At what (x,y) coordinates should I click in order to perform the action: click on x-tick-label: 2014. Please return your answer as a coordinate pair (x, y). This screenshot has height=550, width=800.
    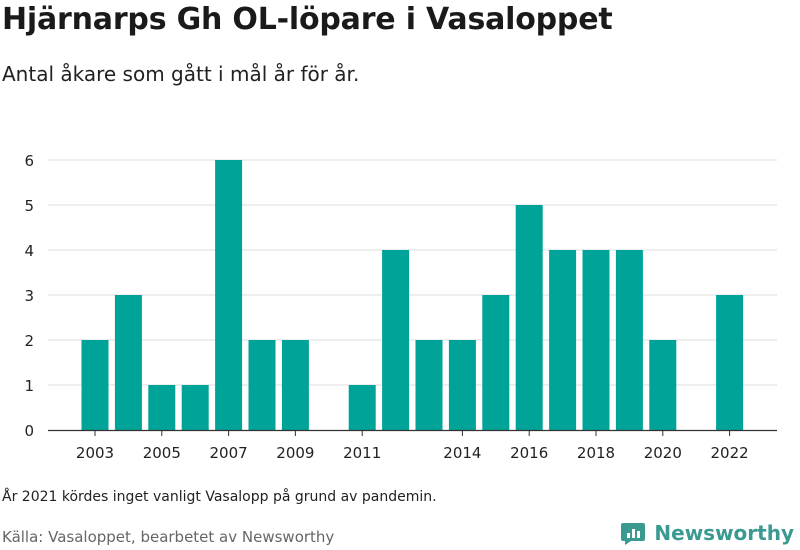
    Looking at the image, I should click on (462, 453).